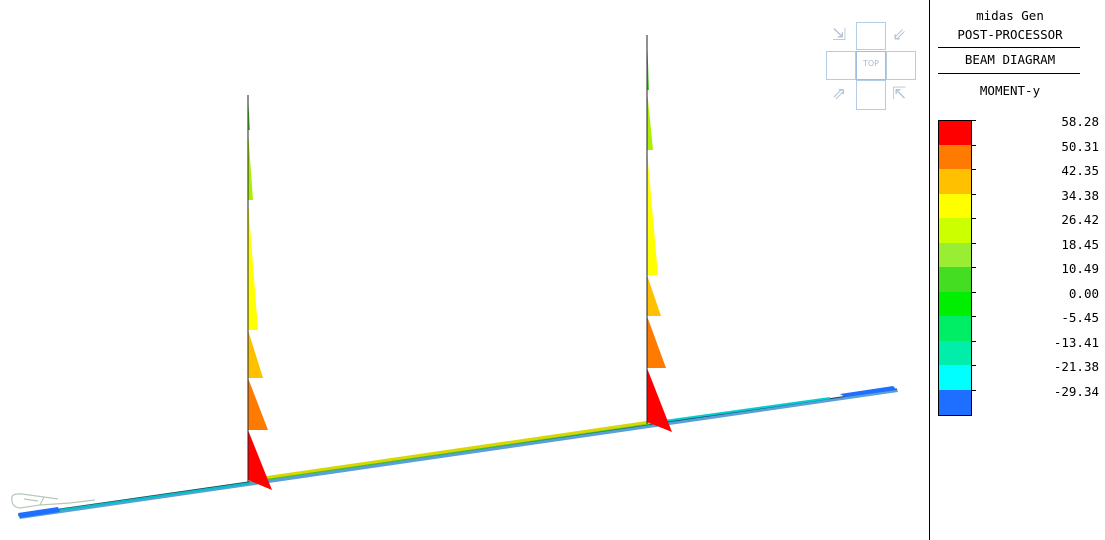  What do you see at coordinates (1080, 268) in the screenshot?
I see `legend-value-label: 10.49` at bounding box center [1080, 268].